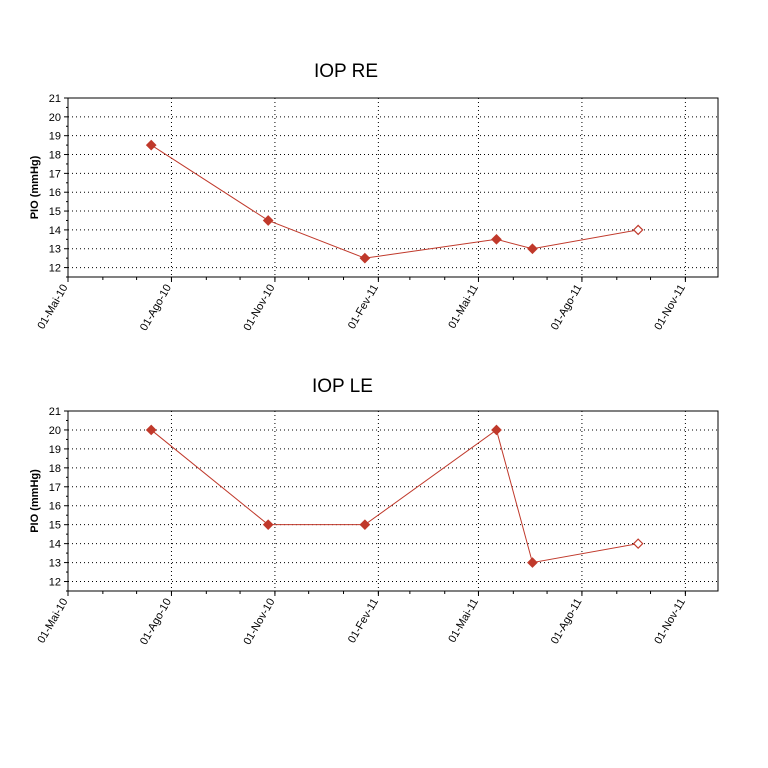  Describe the element at coordinates (346, 71) in the screenshot. I see `chart-title-re: IOP RE` at that location.